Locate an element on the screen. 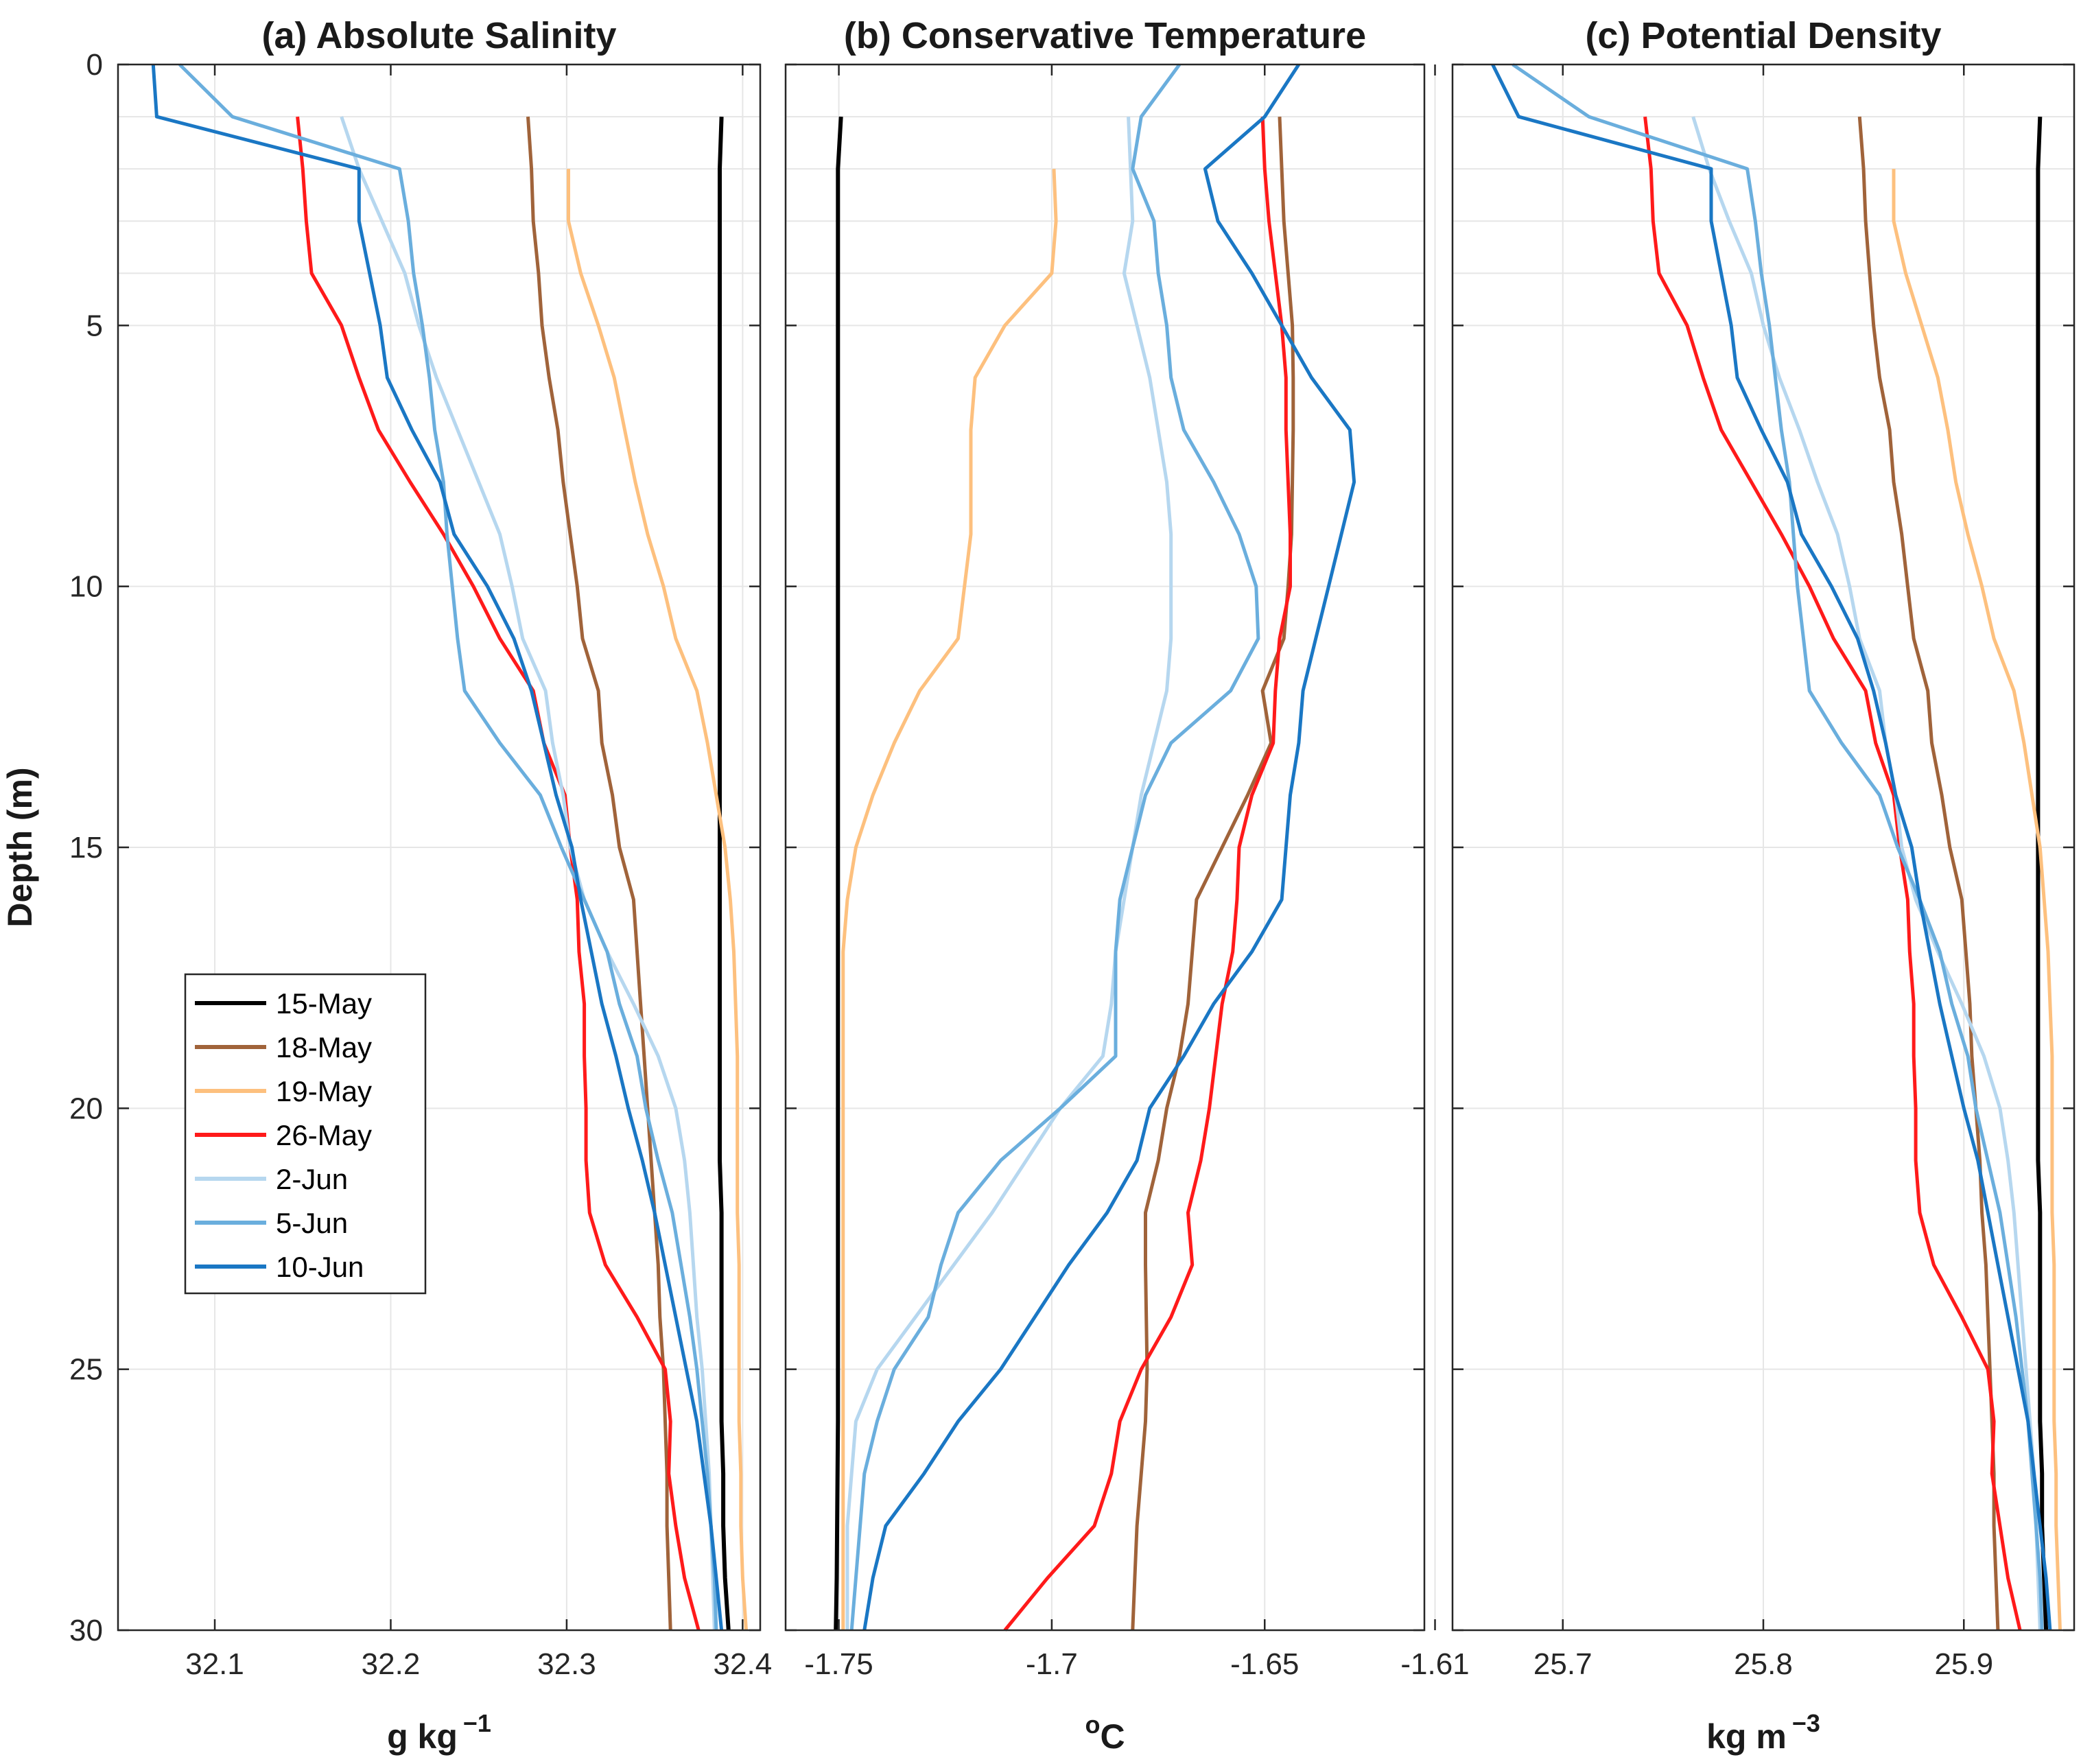 The height and width of the screenshot is (1764, 2081). y-tick-label: 5 is located at coordinates (94, 325).